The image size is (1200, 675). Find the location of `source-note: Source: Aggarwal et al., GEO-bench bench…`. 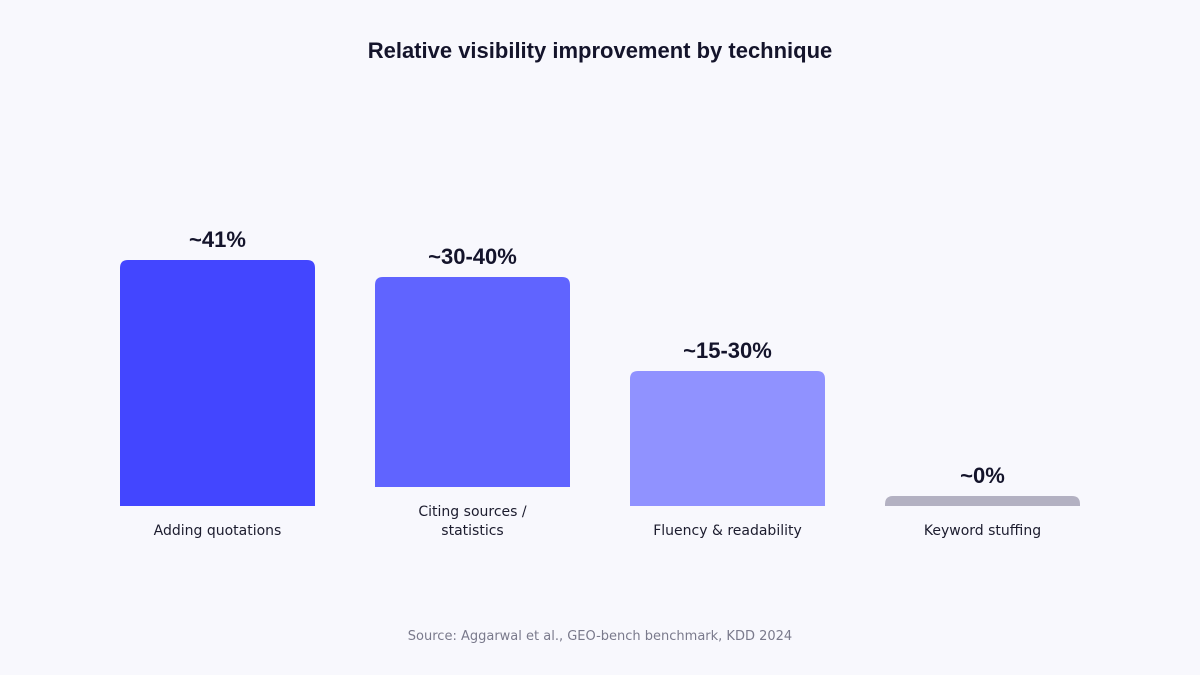

source-note: Source: Aggarwal et al., GEO-bench bench… is located at coordinates (600, 636).